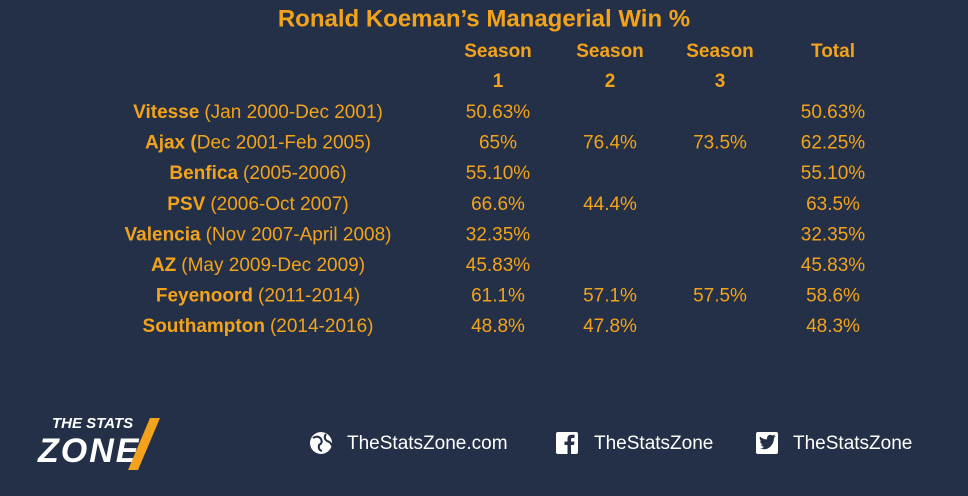  What do you see at coordinates (203, 173) in the screenshot?
I see `club-name: Benfica` at bounding box center [203, 173].